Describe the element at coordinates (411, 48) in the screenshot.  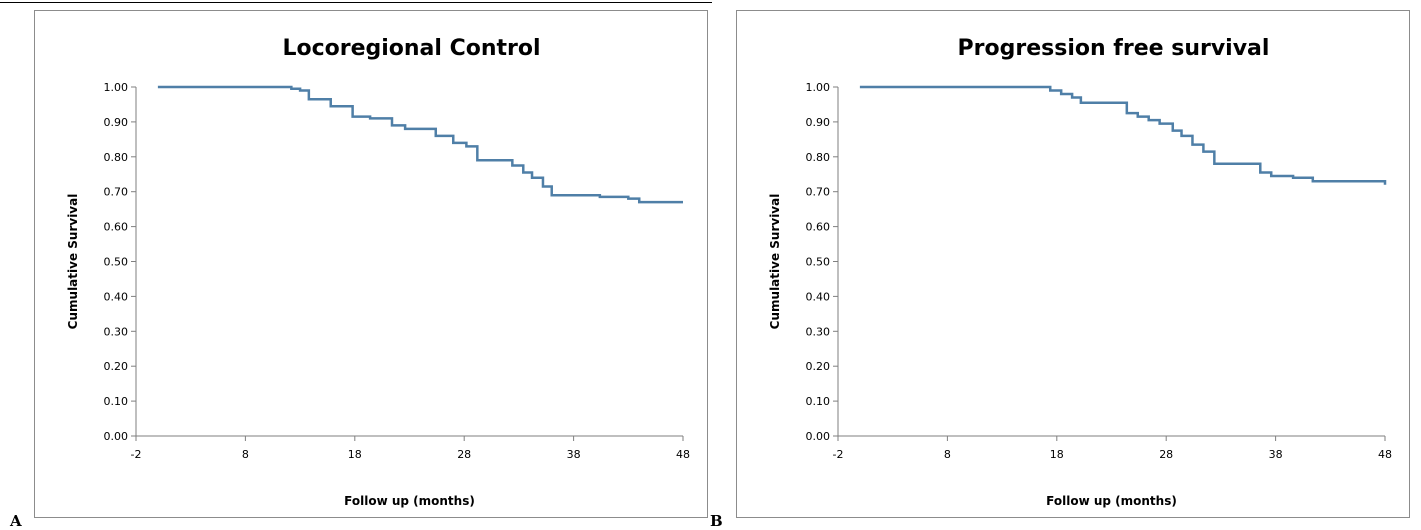
I see `chart-title: Locoregional Control` at that location.